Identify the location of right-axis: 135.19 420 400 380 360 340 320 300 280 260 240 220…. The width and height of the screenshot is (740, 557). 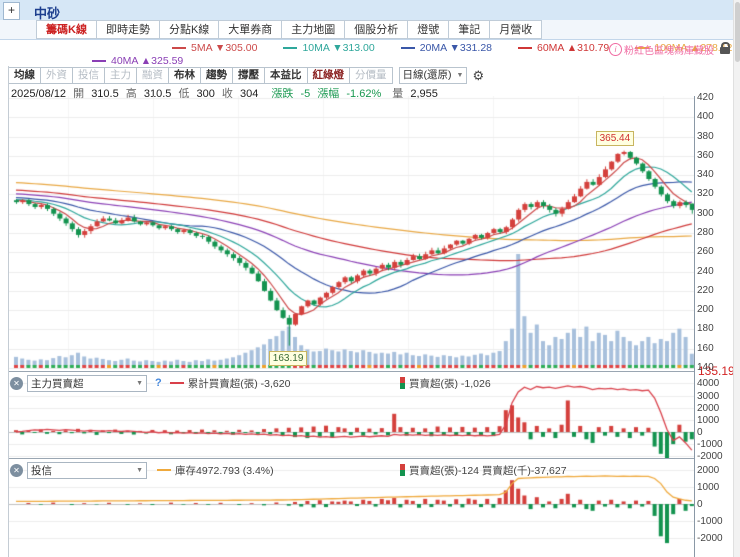
(716, 278).